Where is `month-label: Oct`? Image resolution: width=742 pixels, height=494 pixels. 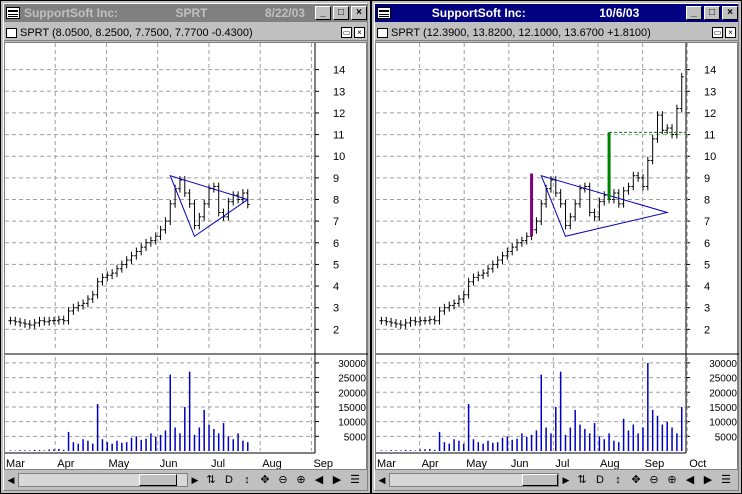
month-label: Oct is located at coordinates (697, 463).